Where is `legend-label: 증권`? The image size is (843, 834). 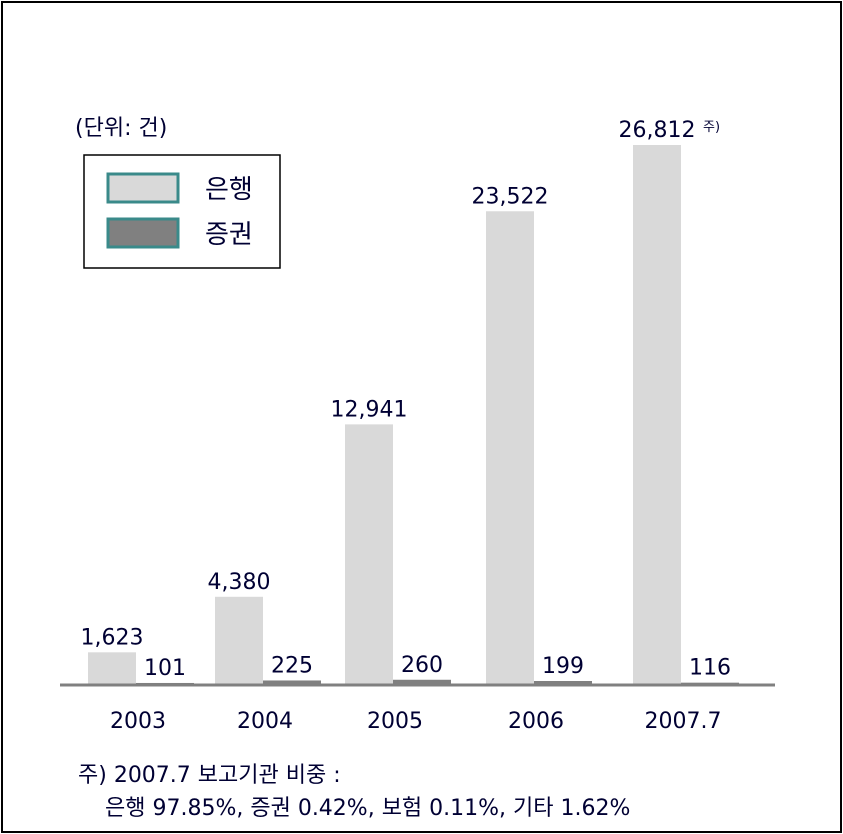 legend-label: 증권 is located at coordinates (229, 235).